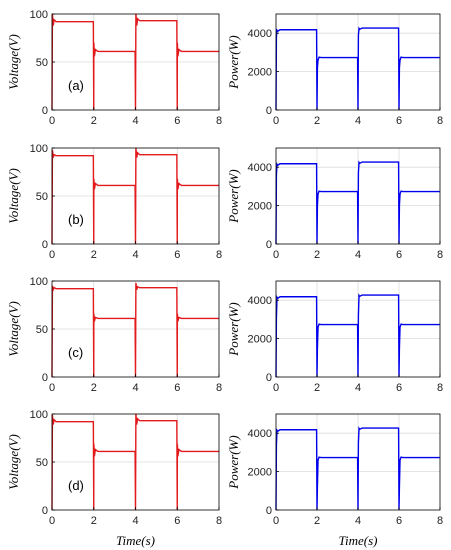  I want to click on chart-panel-voltage-1: 0 2 4 6 8 0 50 100 Voltage(V) (a), so click(114, 68).